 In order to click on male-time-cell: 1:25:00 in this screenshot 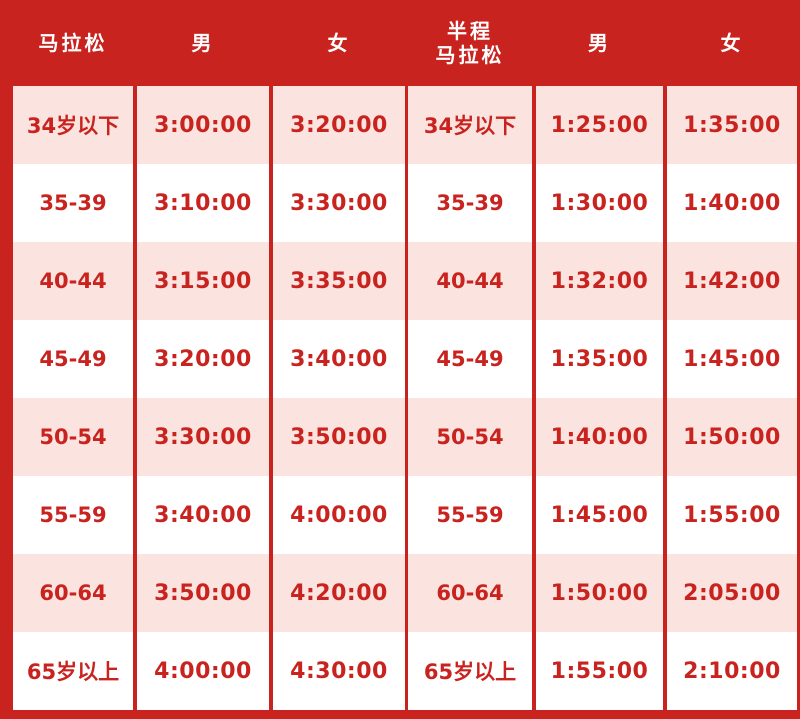, I will do `click(599, 125)`.